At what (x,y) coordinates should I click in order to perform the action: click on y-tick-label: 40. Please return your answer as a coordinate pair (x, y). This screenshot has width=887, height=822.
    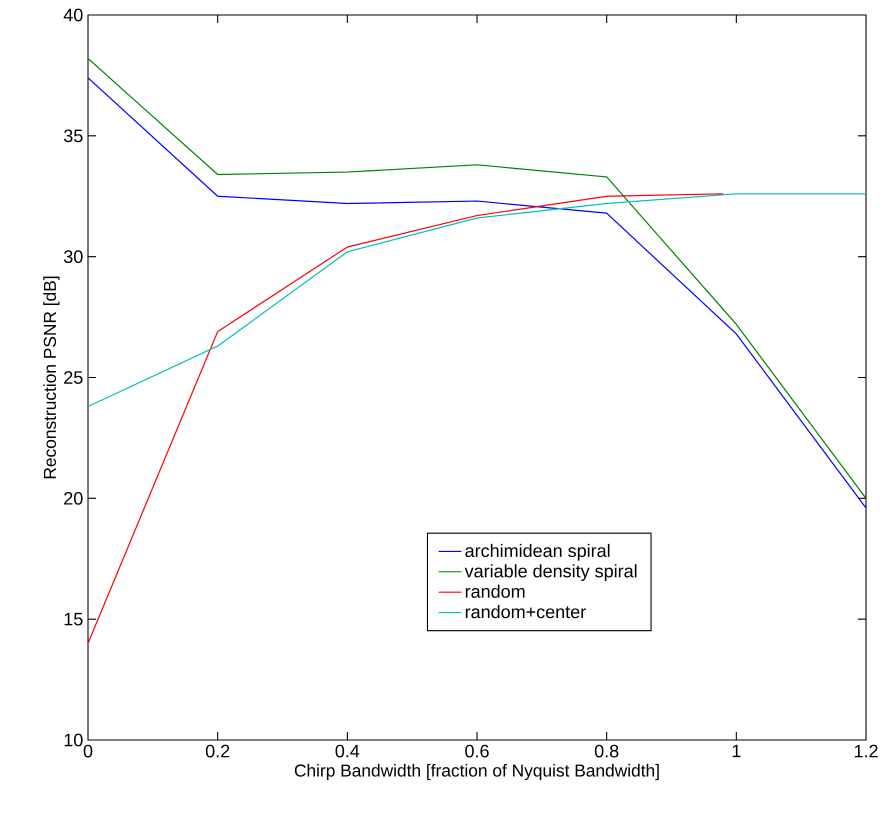
    Looking at the image, I should click on (73, 15).